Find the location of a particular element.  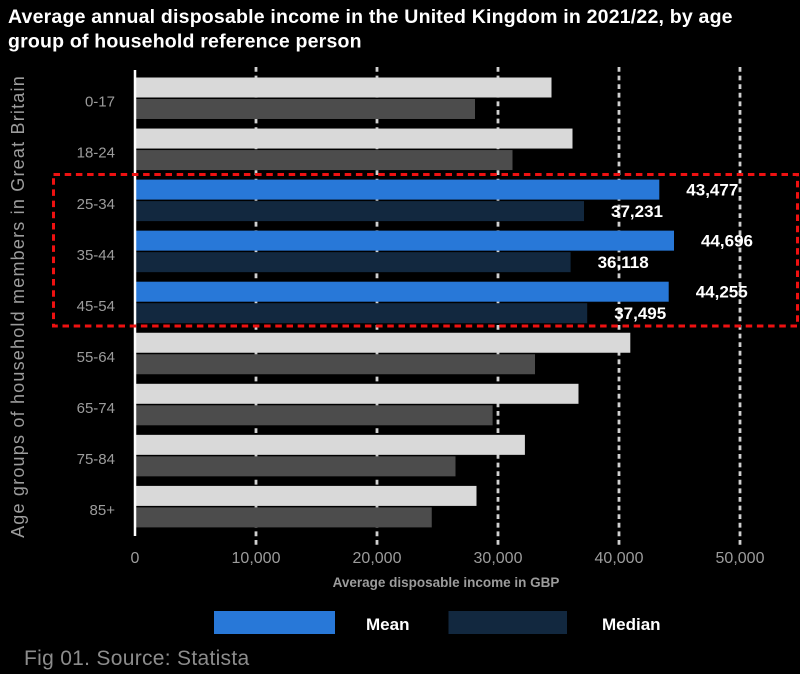

svg-text: 65-74 is located at coordinates (96, 408).